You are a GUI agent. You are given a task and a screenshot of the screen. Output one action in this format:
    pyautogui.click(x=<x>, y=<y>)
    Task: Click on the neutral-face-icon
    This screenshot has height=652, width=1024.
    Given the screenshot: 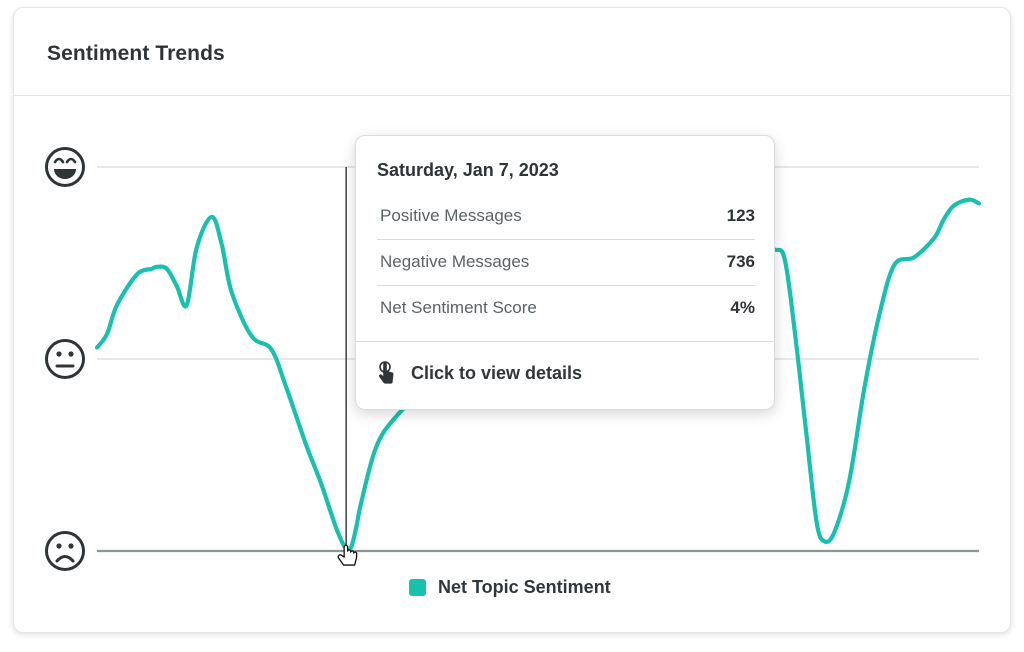 What is the action you would take?
    pyautogui.click(x=65, y=359)
    